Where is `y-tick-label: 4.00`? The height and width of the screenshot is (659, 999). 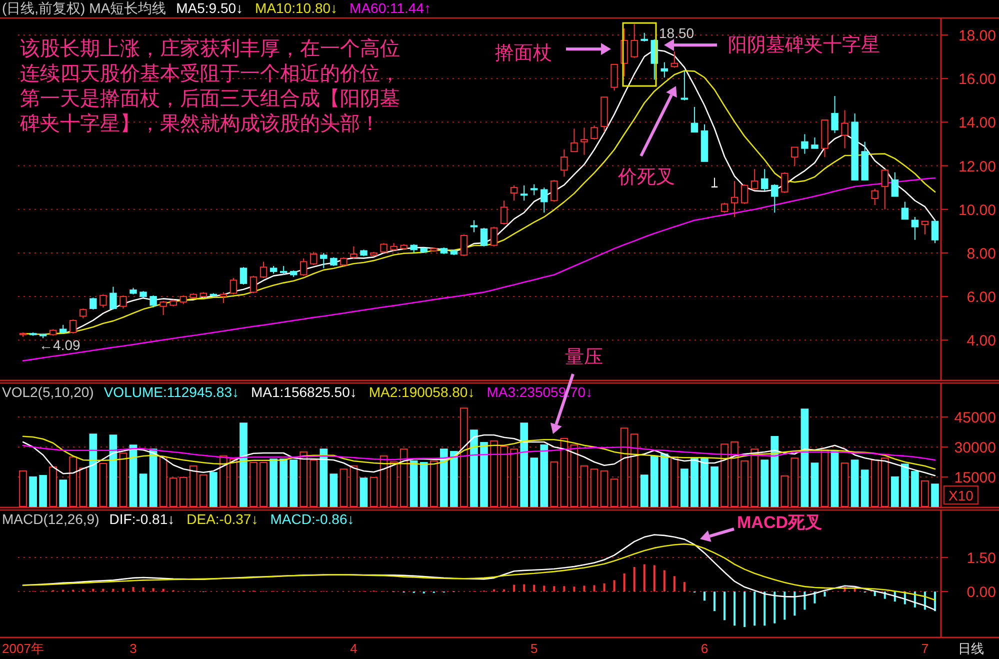 y-tick-label: 4.00 is located at coordinates (981, 341).